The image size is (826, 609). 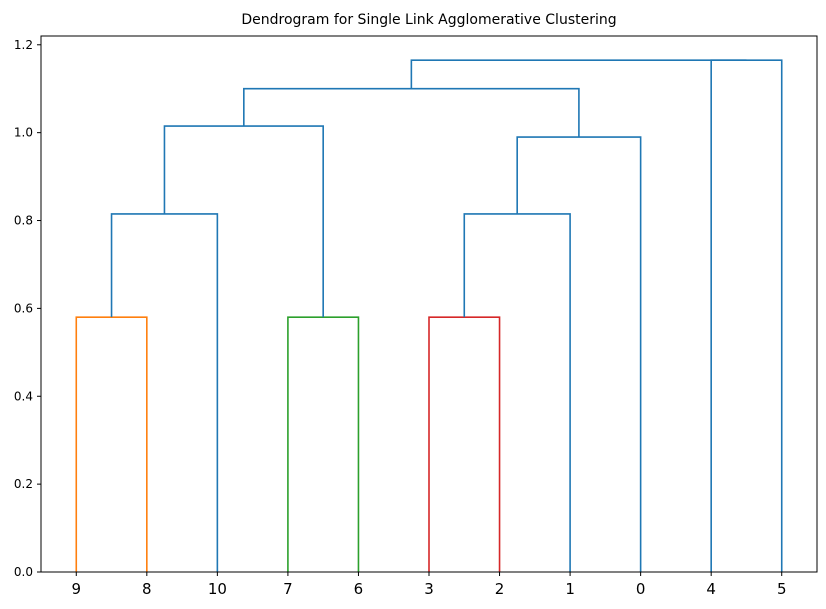 What do you see at coordinates (500, 589) in the screenshot?
I see `leaf-label-2: 2` at bounding box center [500, 589].